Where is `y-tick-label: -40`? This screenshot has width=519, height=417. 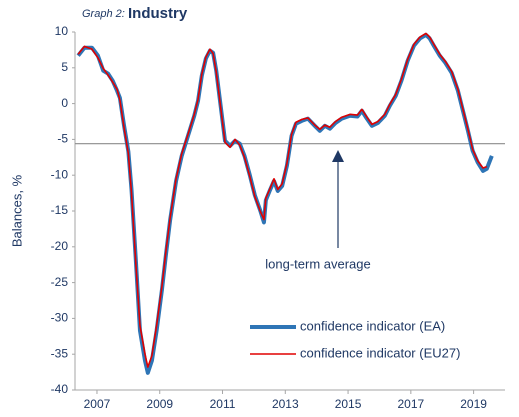
y-tick-label: -40 is located at coordinates (60, 389).